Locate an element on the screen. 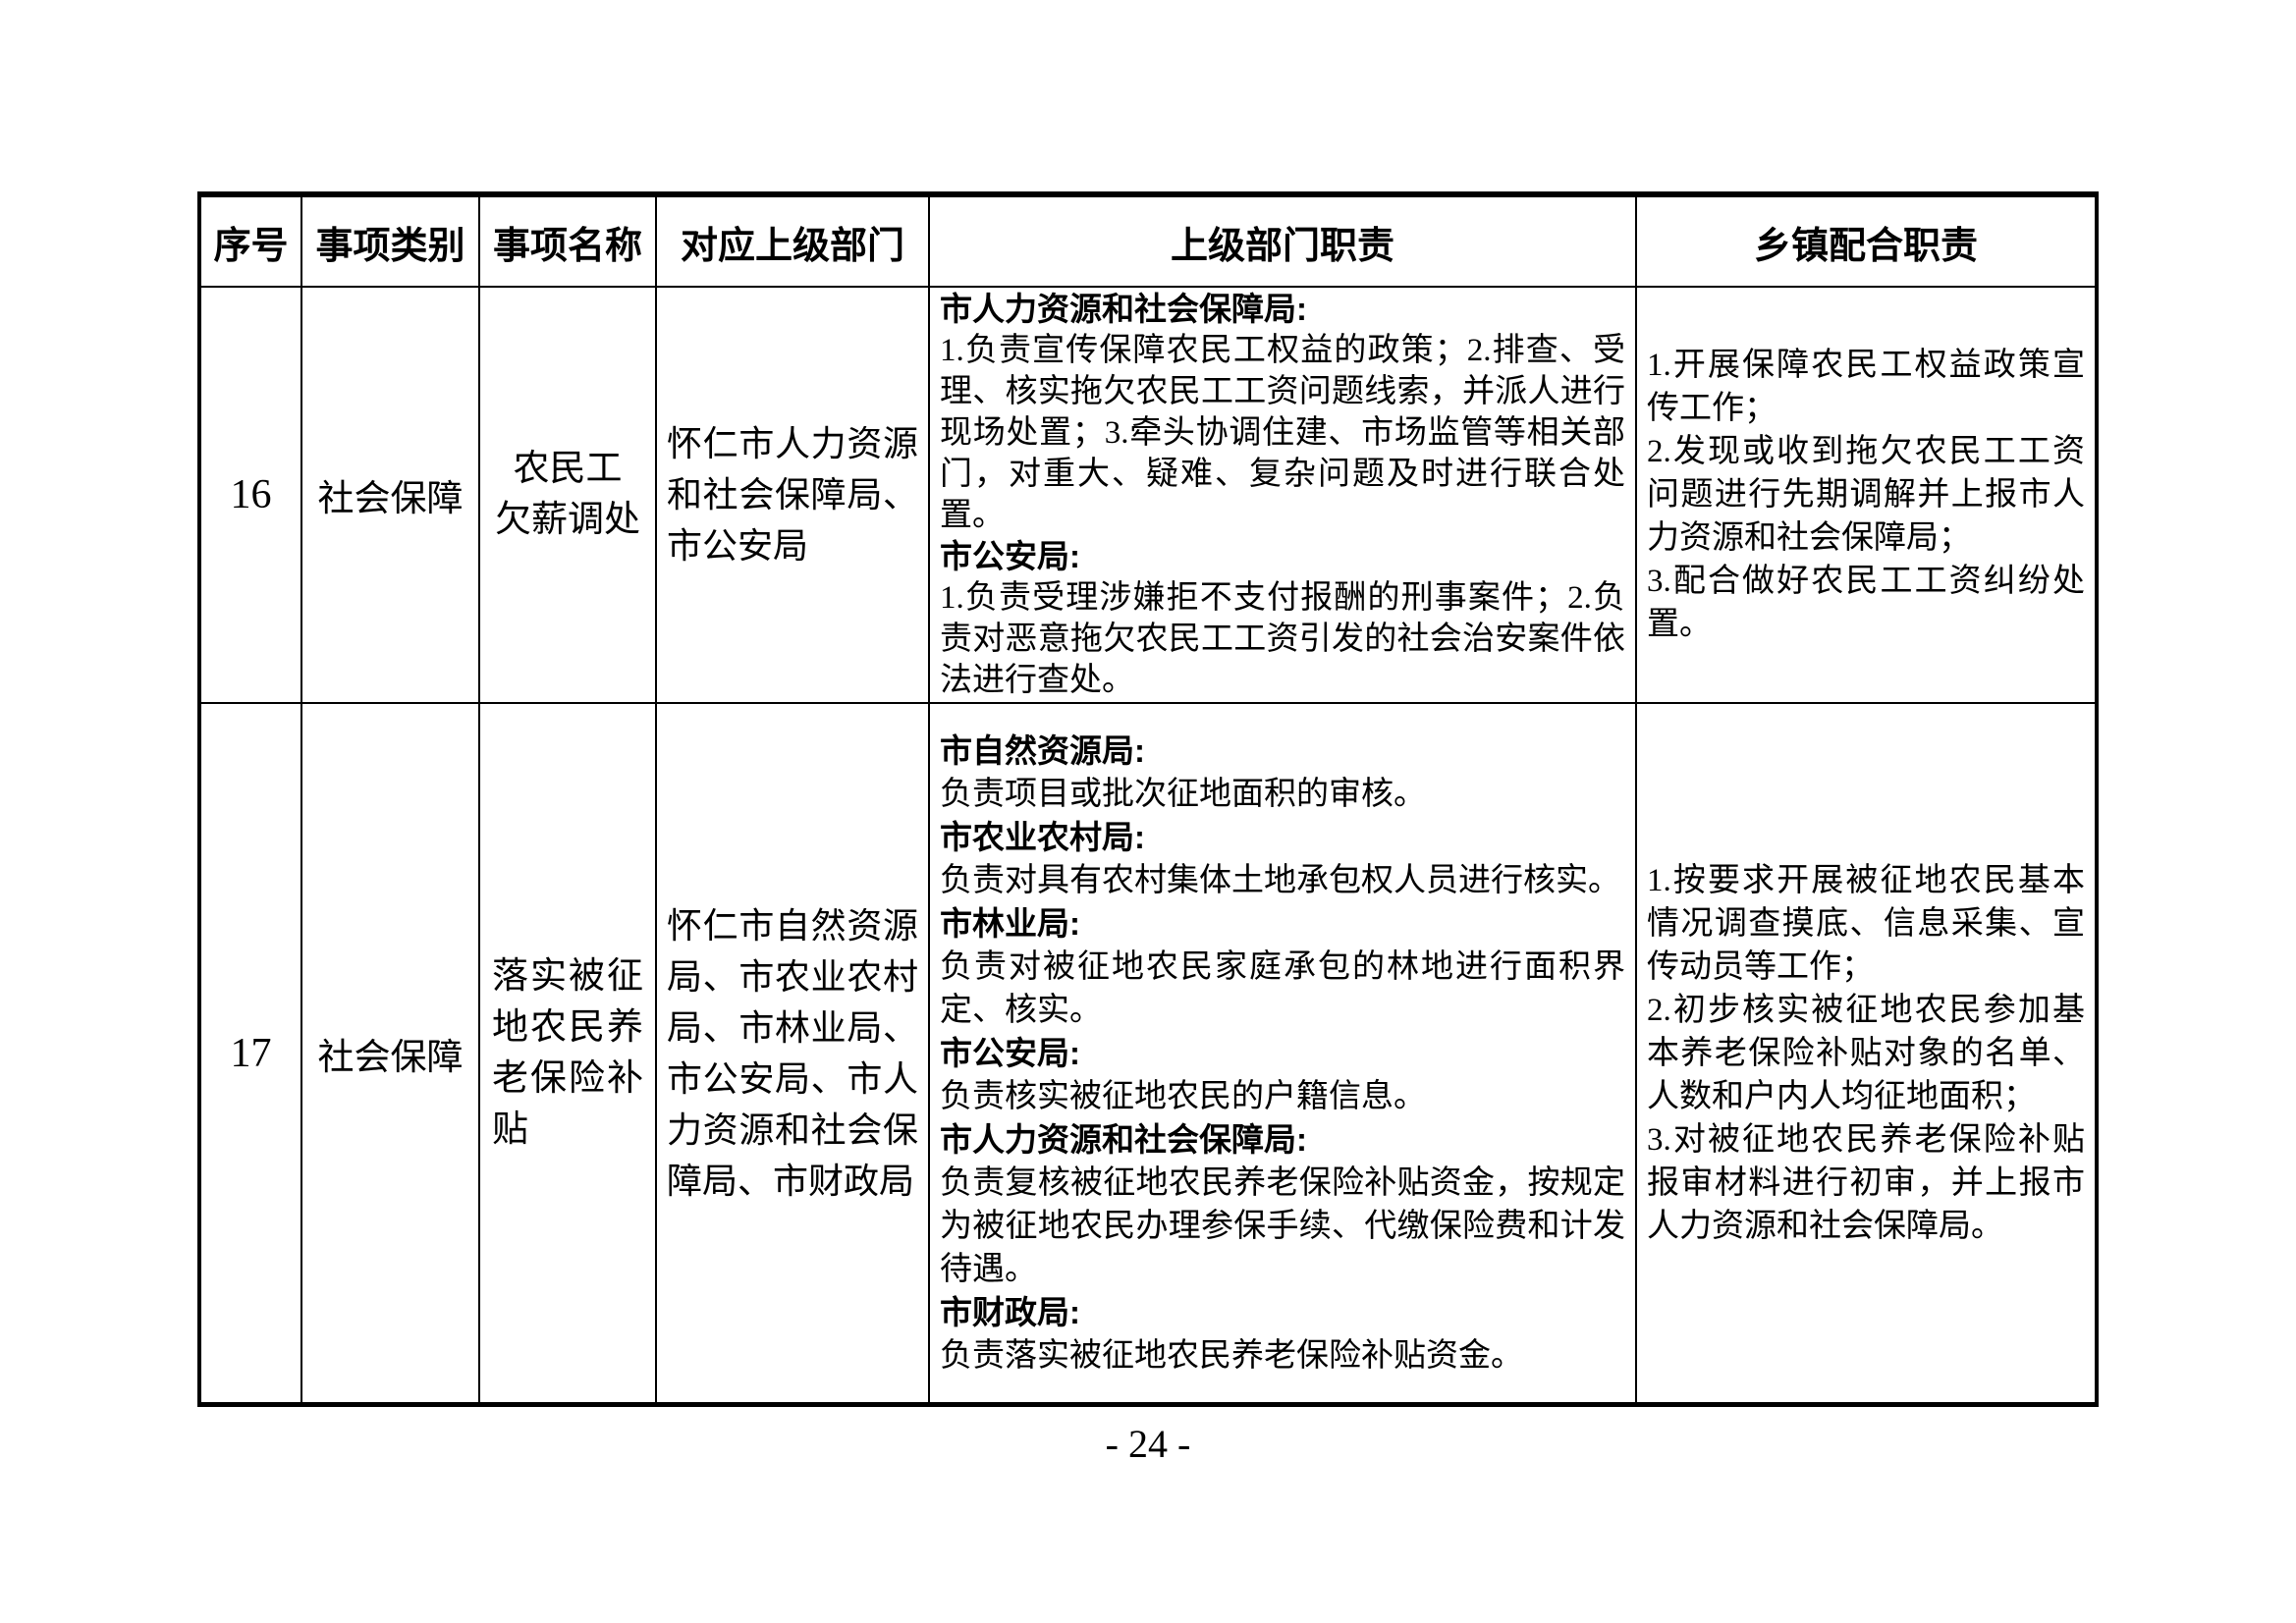 This screenshot has height=1623, width=2296. cell-superior-depts-16: 怀仁市人力资源和社会保障局、市公安局 is located at coordinates (793, 496).